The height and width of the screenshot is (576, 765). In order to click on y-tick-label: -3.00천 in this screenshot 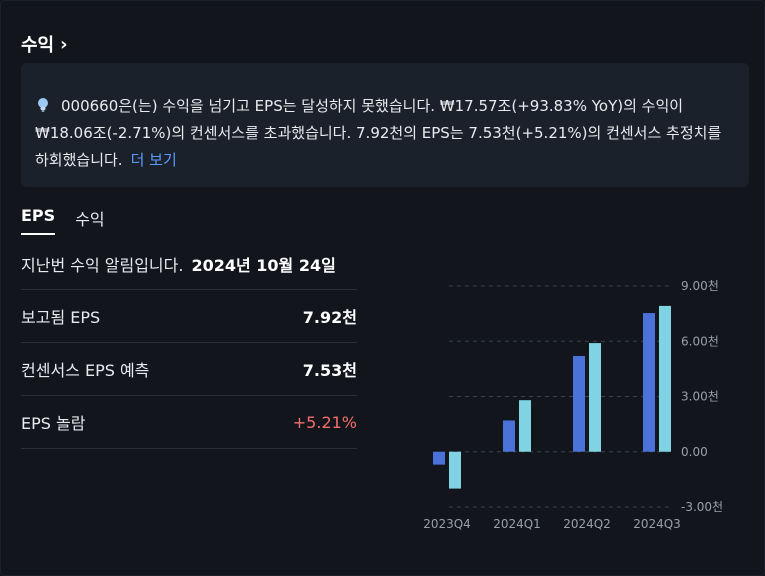, I will do `click(702, 506)`.